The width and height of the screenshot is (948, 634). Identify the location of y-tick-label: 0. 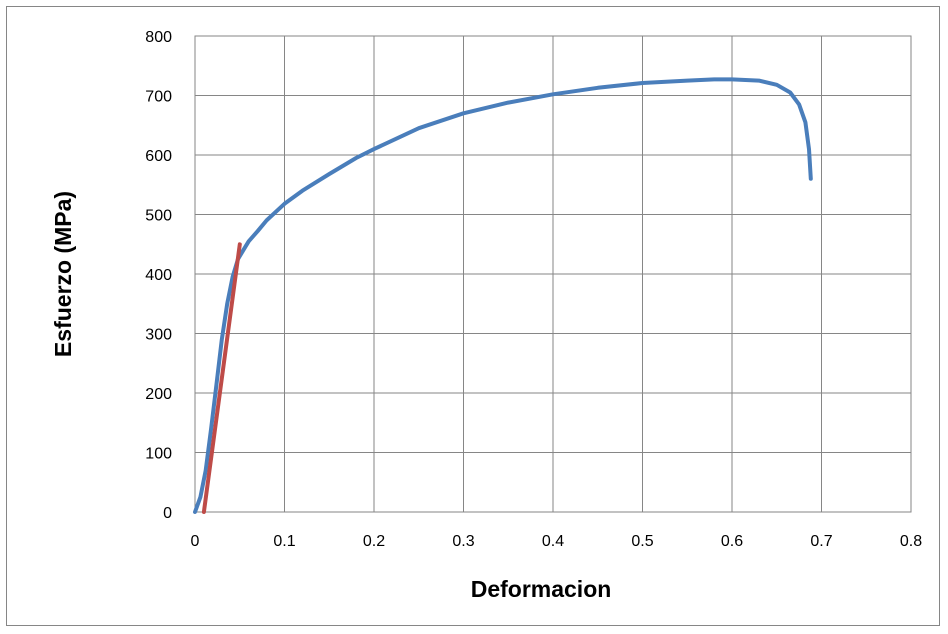
(167, 513).